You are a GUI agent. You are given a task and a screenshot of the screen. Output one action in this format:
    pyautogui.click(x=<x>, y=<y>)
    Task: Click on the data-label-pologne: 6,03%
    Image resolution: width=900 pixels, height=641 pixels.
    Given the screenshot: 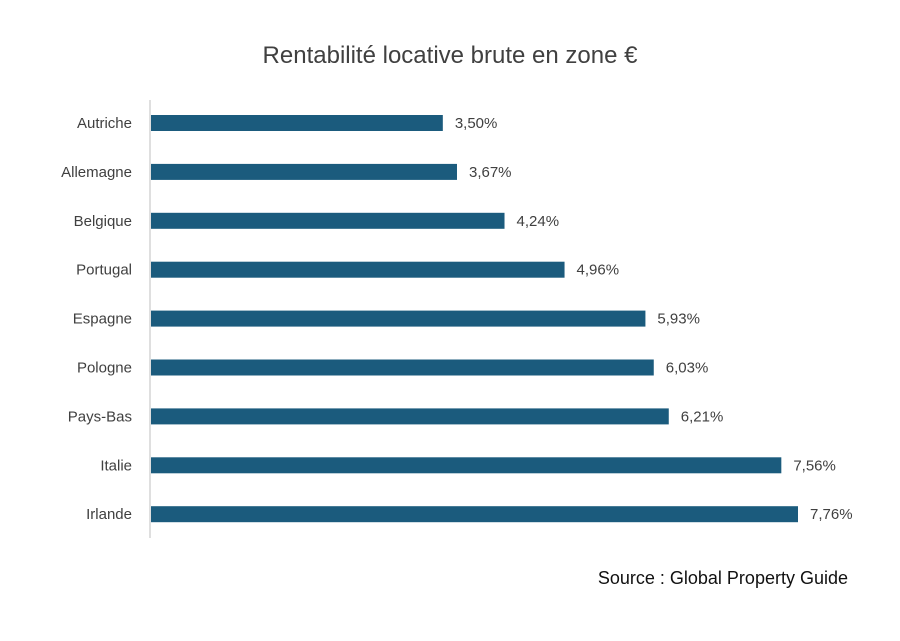 What is the action you would take?
    pyautogui.click(x=687, y=368)
    